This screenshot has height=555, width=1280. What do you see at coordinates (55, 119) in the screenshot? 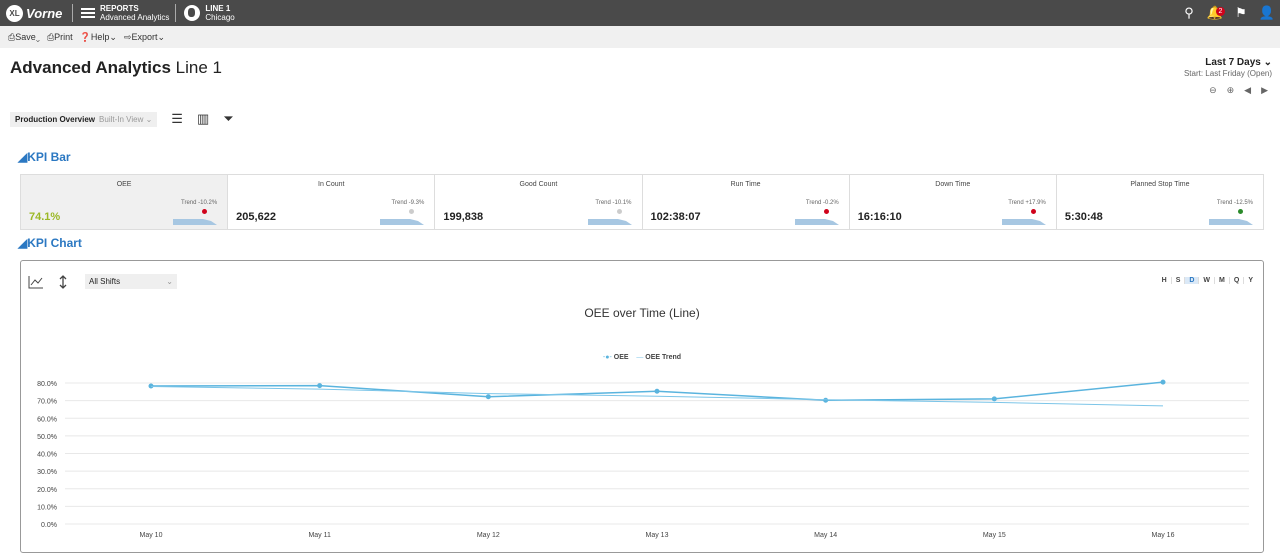
I see `view-name: Production Overview` at bounding box center [55, 119].